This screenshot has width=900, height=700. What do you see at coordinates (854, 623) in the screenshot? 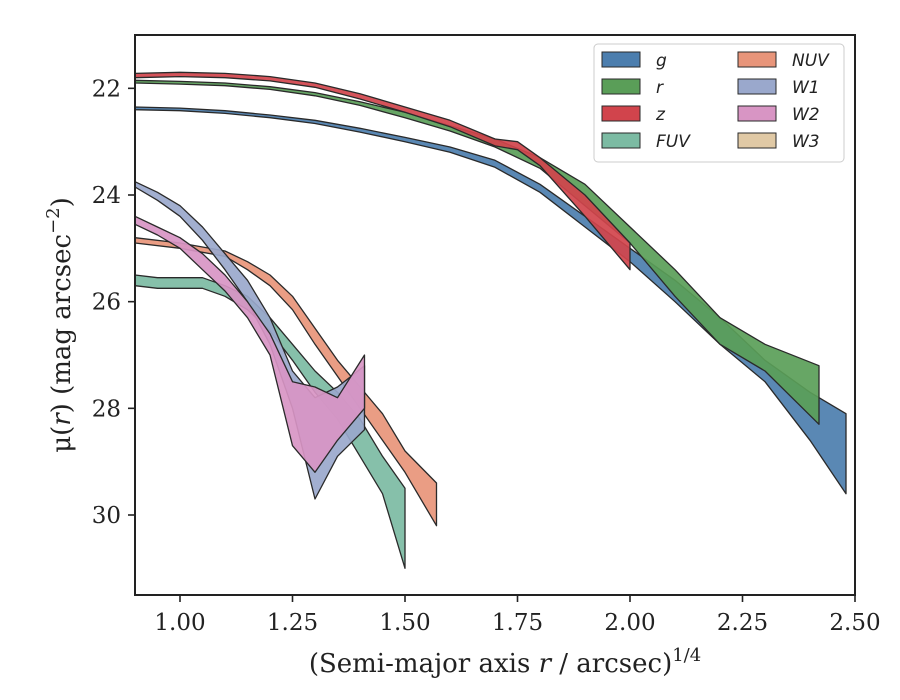
I see `x-tick-label: 2.50` at bounding box center [854, 623].